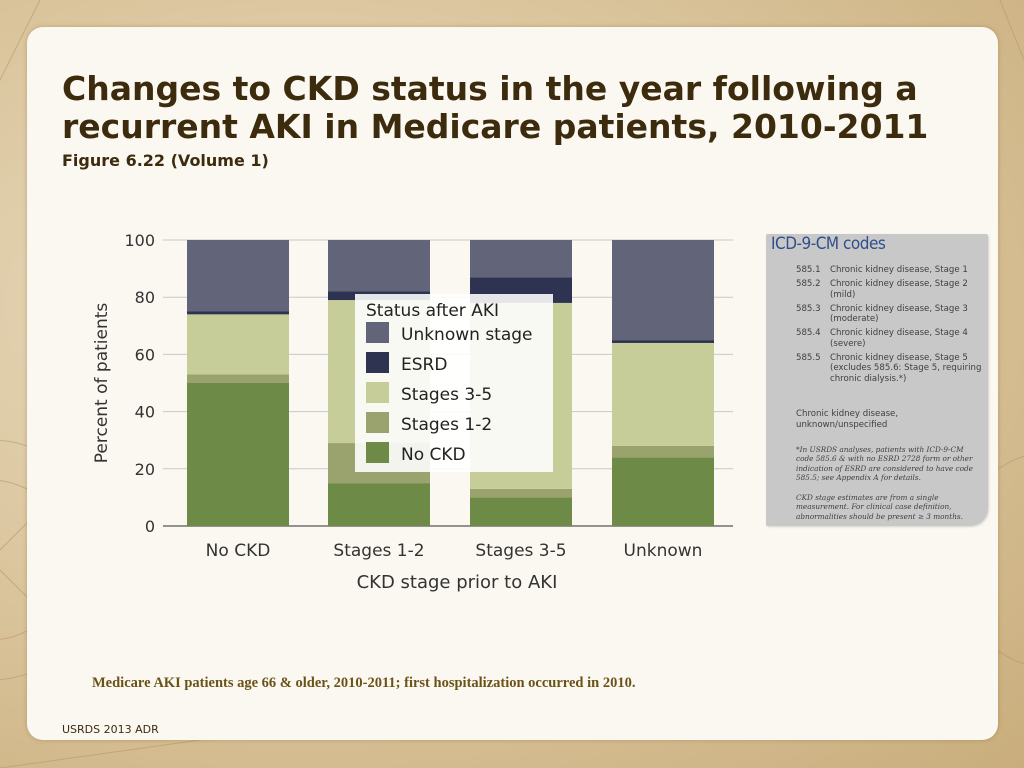 This screenshot has height=768, width=1024. Describe the element at coordinates (663, 551) in the screenshot. I see `x-tick-label: Unknown` at that location.